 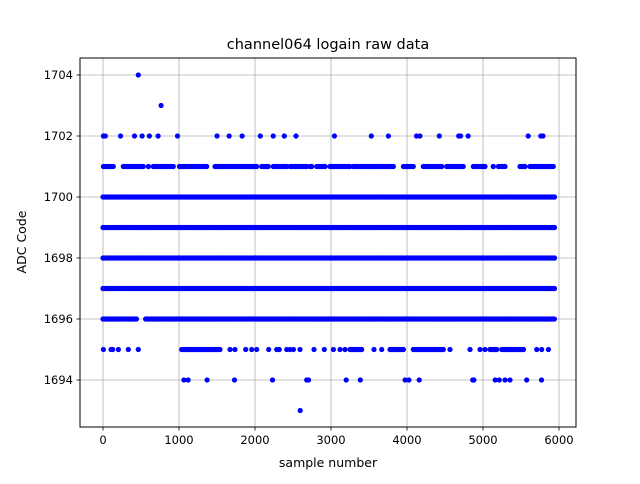 What do you see at coordinates (482, 440) in the screenshot?
I see `x-tick-label: 5000` at bounding box center [482, 440].